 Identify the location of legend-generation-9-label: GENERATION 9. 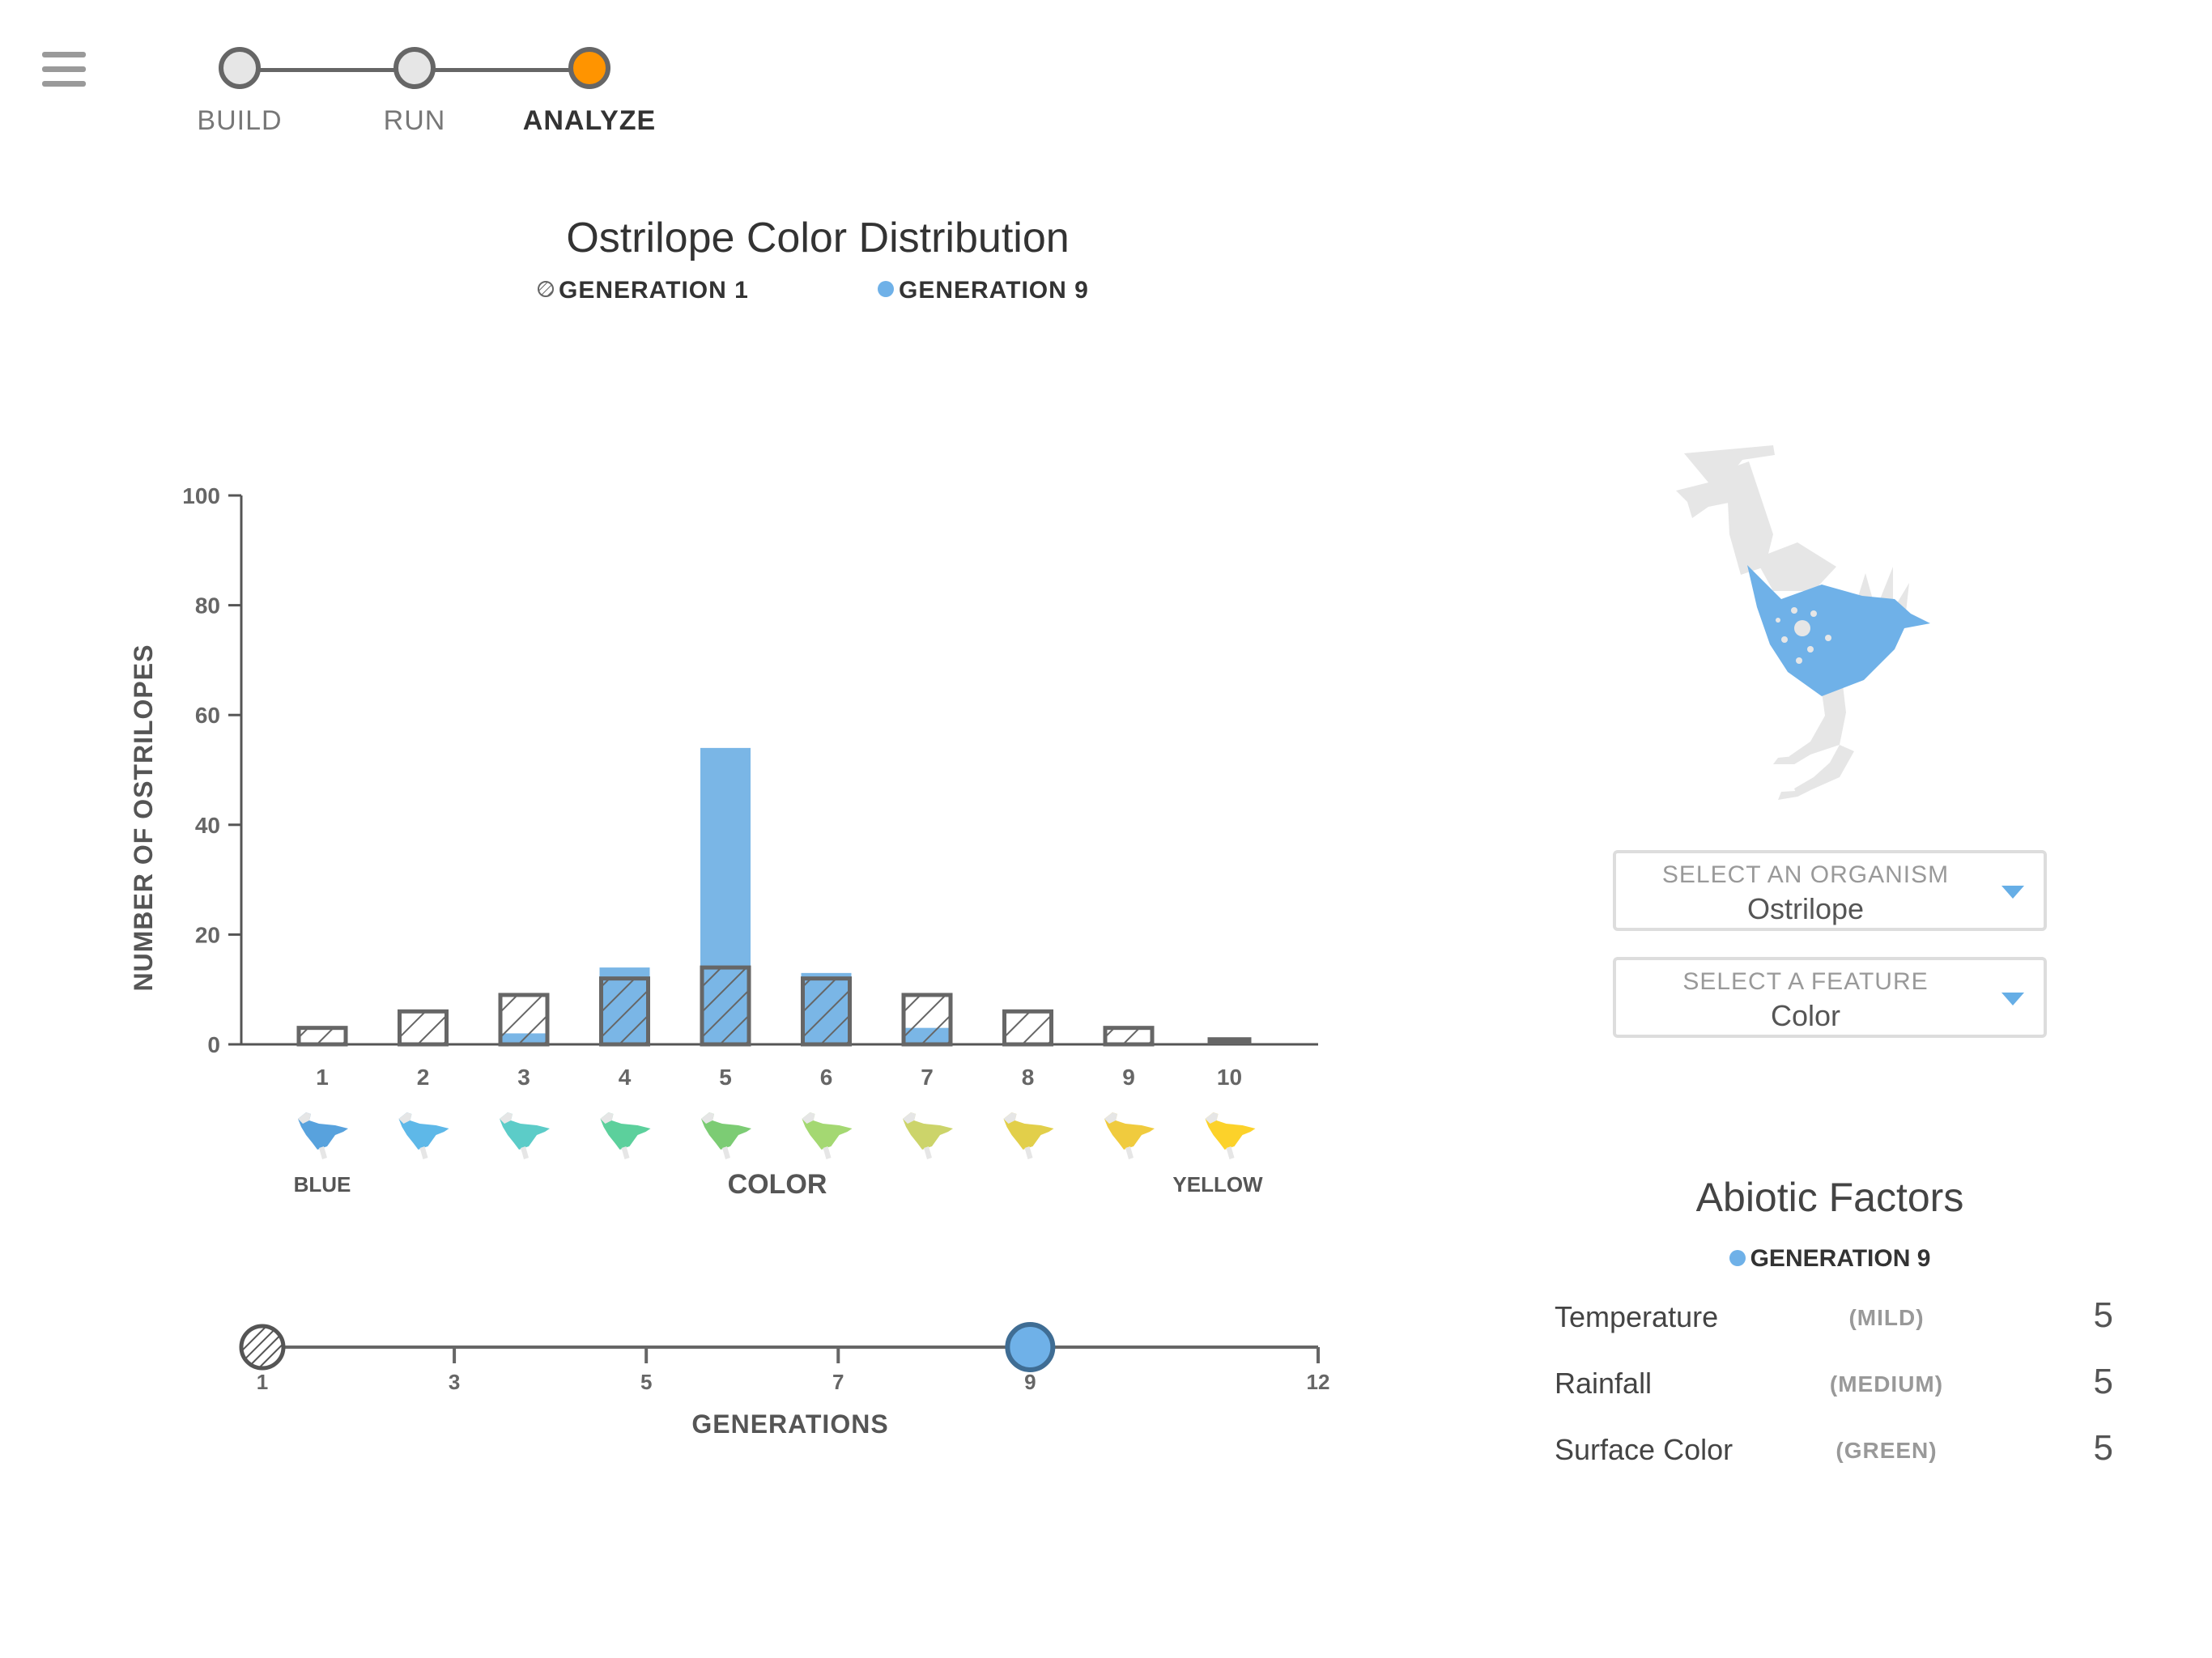
(994, 290).